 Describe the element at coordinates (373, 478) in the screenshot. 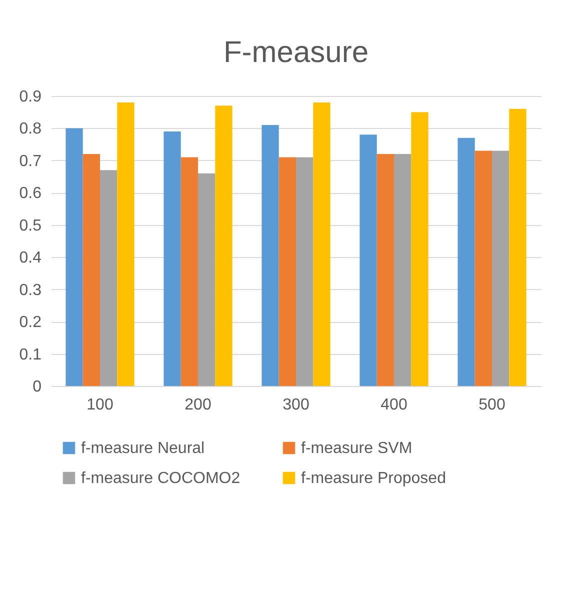

I see `legend-label: f-measure Proposed` at that location.